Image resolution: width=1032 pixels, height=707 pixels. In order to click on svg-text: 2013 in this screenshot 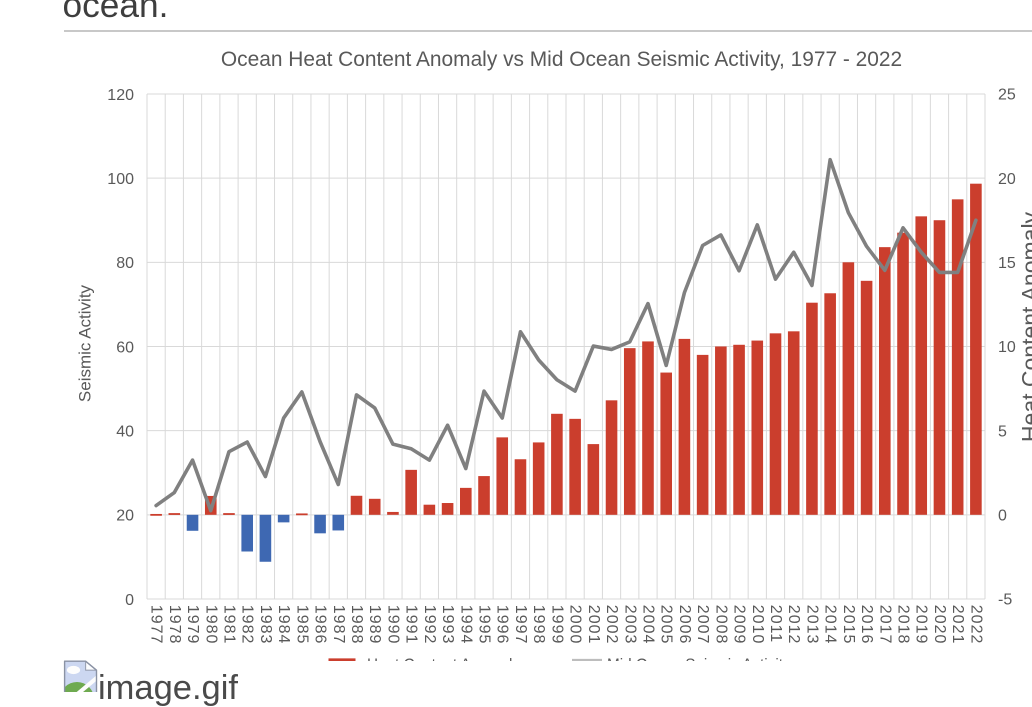, I will do `click(811, 625)`.